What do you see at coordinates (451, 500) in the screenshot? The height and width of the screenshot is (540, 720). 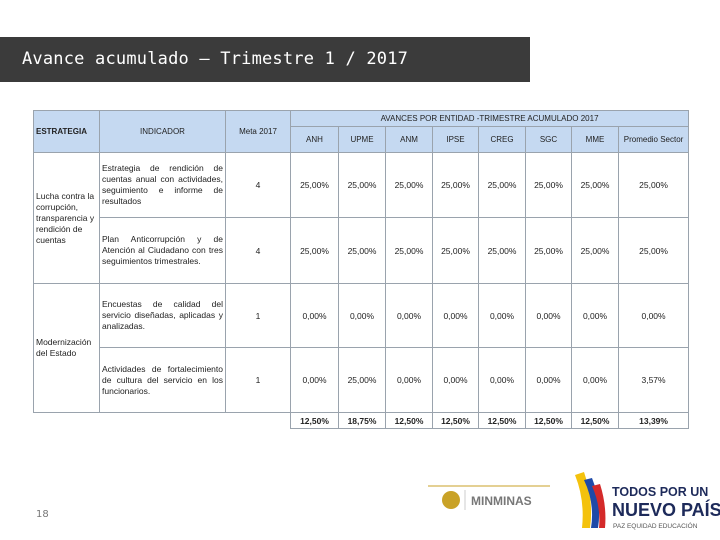 I see `coat-of-arms` at bounding box center [451, 500].